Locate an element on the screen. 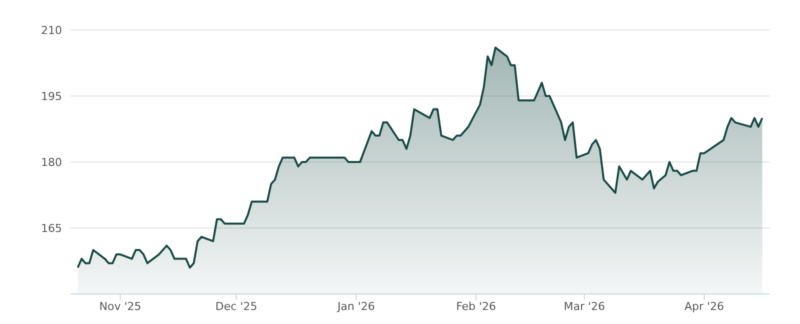 The height and width of the screenshot is (324, 800). x-tick-label: Nov '25 is located at coordinates (120, 306).